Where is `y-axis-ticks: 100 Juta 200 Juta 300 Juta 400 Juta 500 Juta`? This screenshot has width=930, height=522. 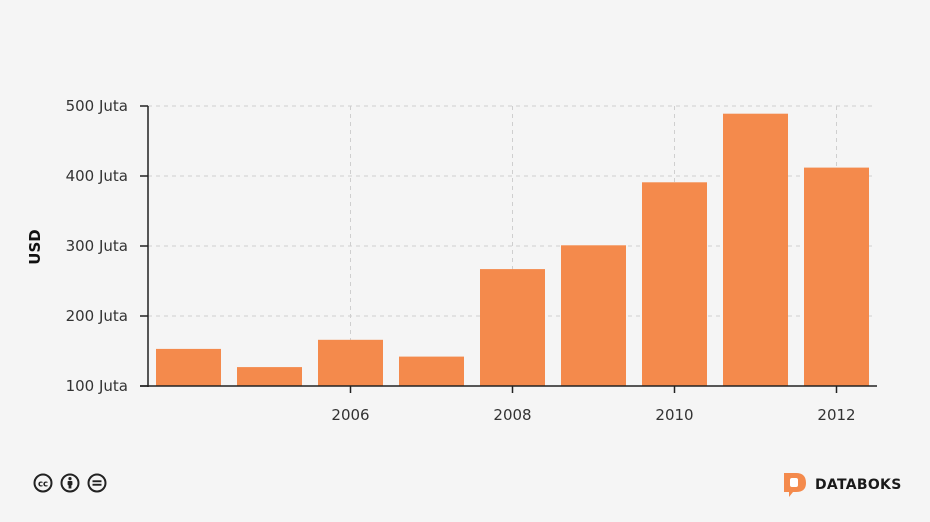 y-axis-ticks: 100 Juta 200 Juta 300 Juta 400 Juta 500 Juta is located at coordinates (107, 246).